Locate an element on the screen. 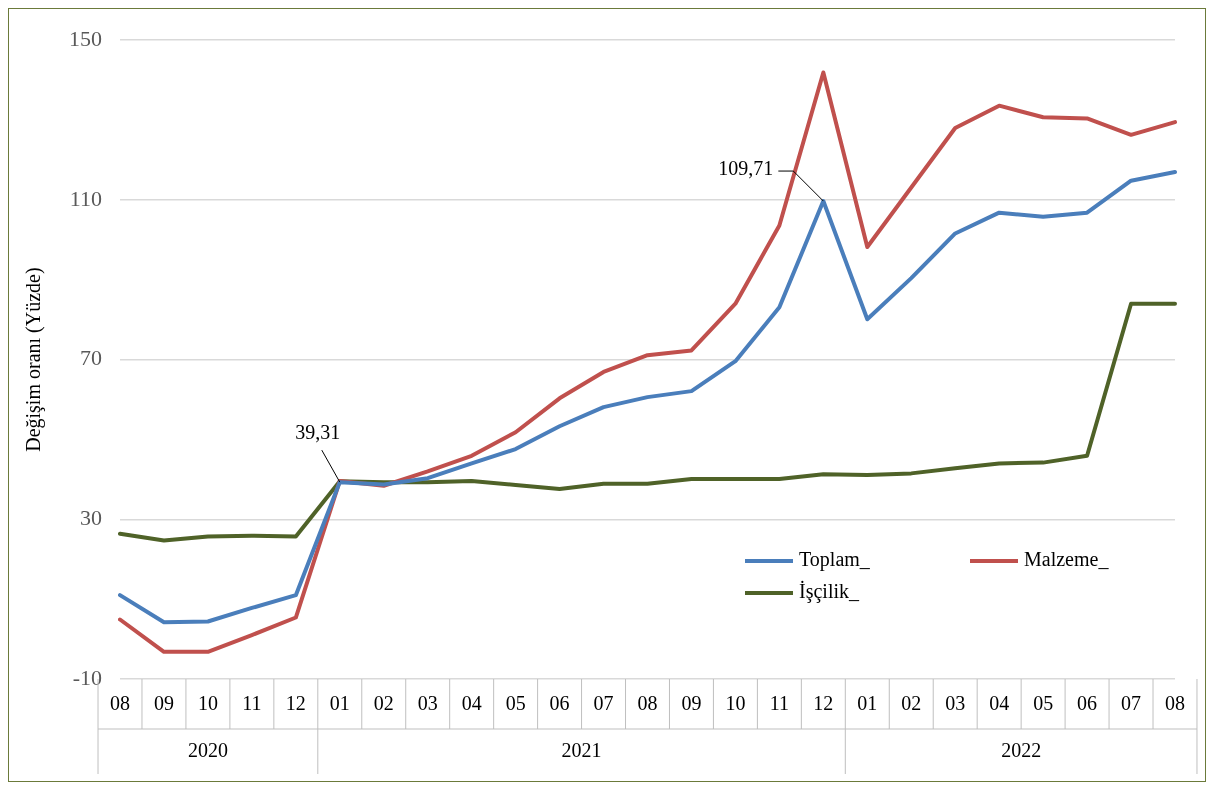 Image resolution: width=1219 pixels, height=794 pixels. legend-label: Toplam_ is located at coordinates (835, 560).